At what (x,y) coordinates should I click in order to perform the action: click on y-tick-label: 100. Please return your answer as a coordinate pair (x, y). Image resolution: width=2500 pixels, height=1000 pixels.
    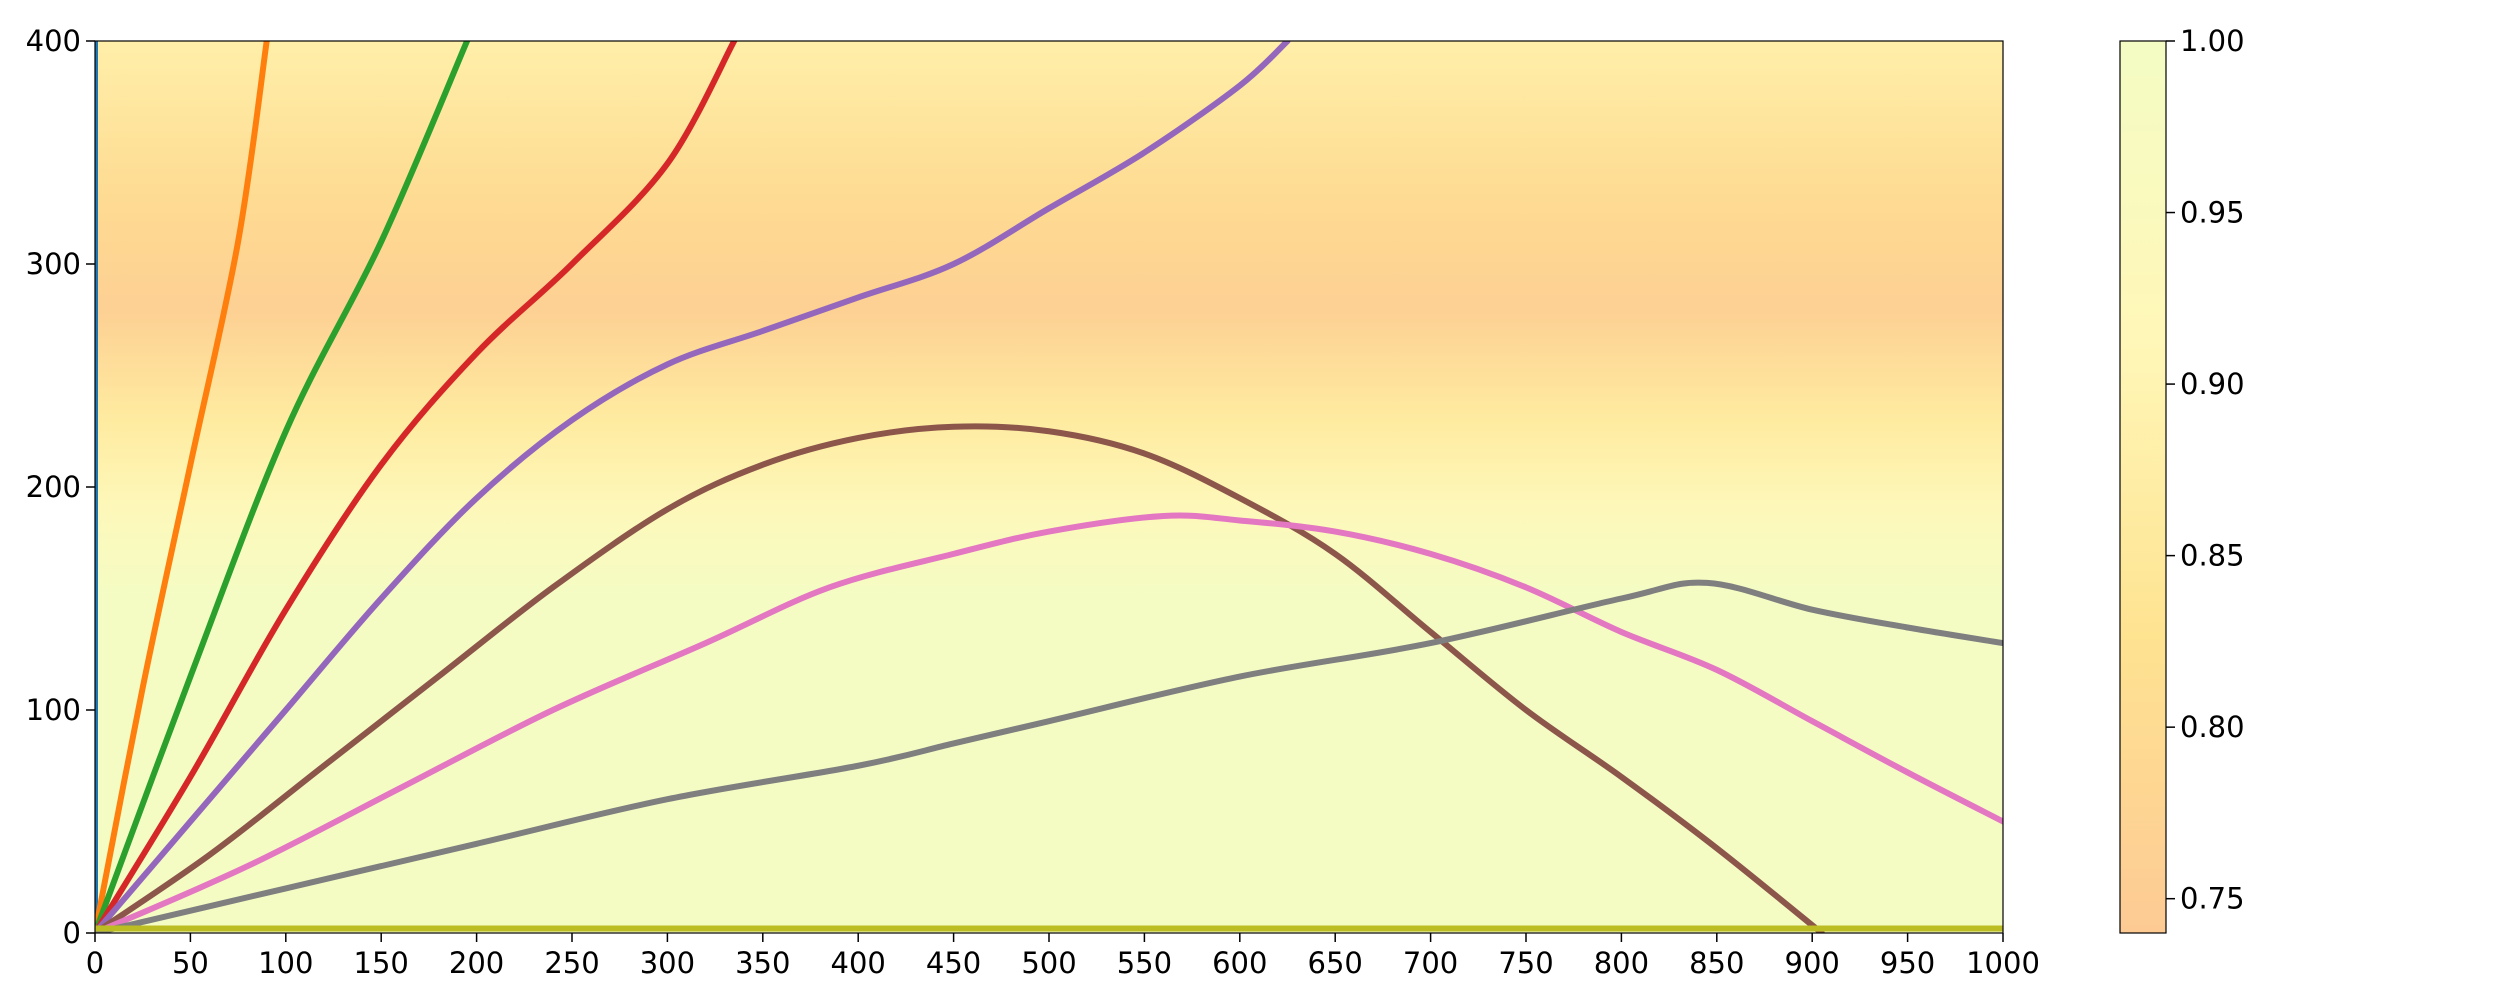
    Looking at the image, I should click on (53, 710).